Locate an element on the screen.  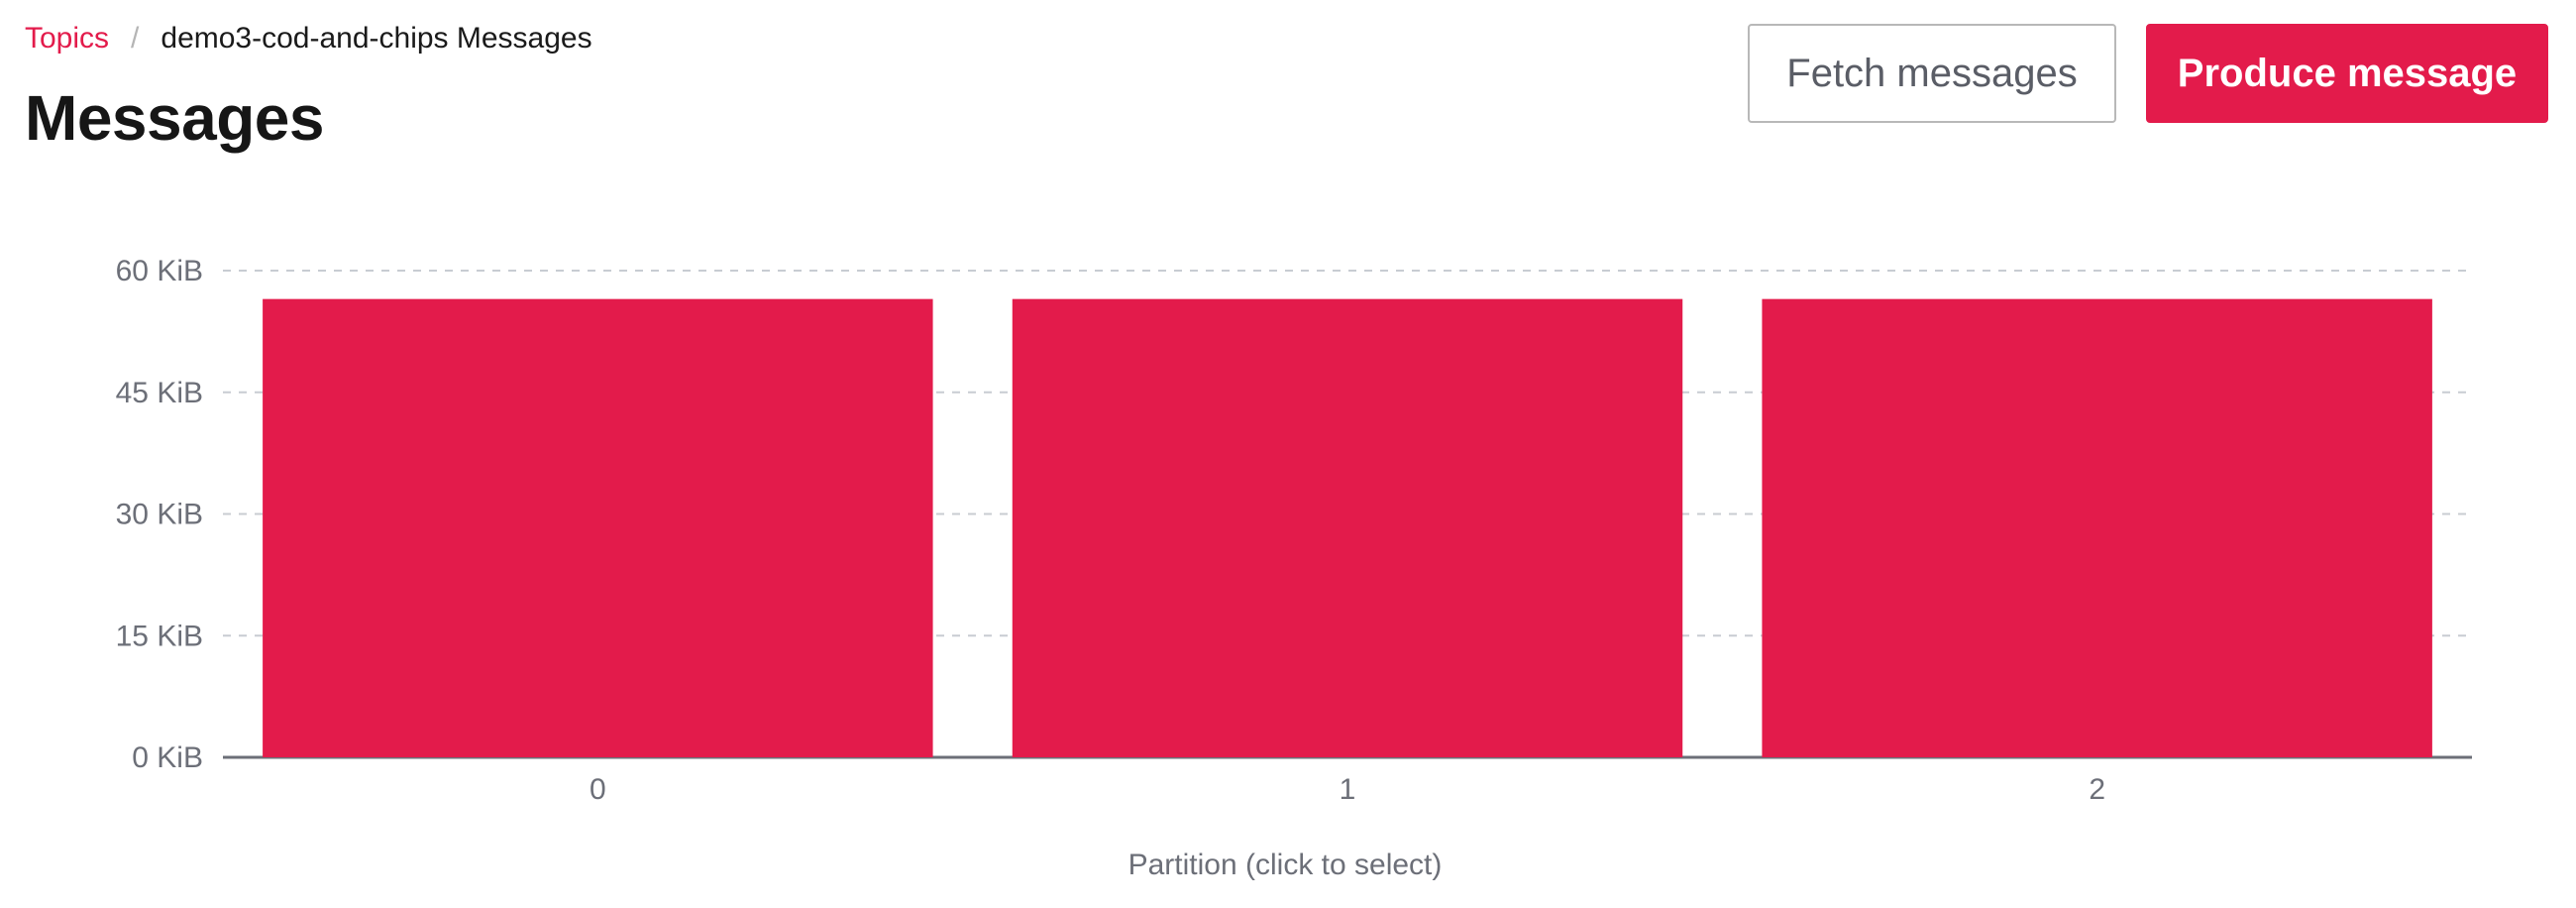
breadcrumb: Topics / demo3-cod-and-chips Messages is located at coordinates (308, 39).